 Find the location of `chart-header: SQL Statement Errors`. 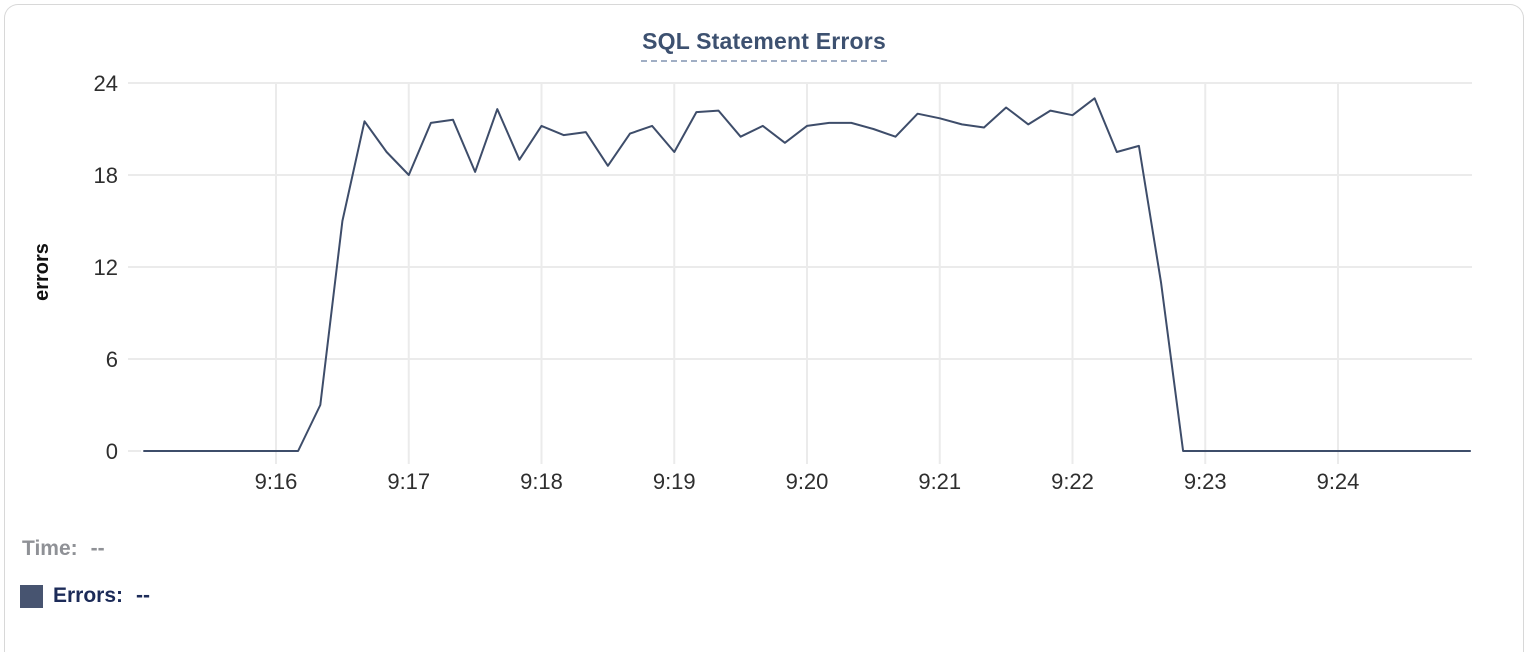

chart-header: SQL Statement Errors is located at coordinates (764, 45).